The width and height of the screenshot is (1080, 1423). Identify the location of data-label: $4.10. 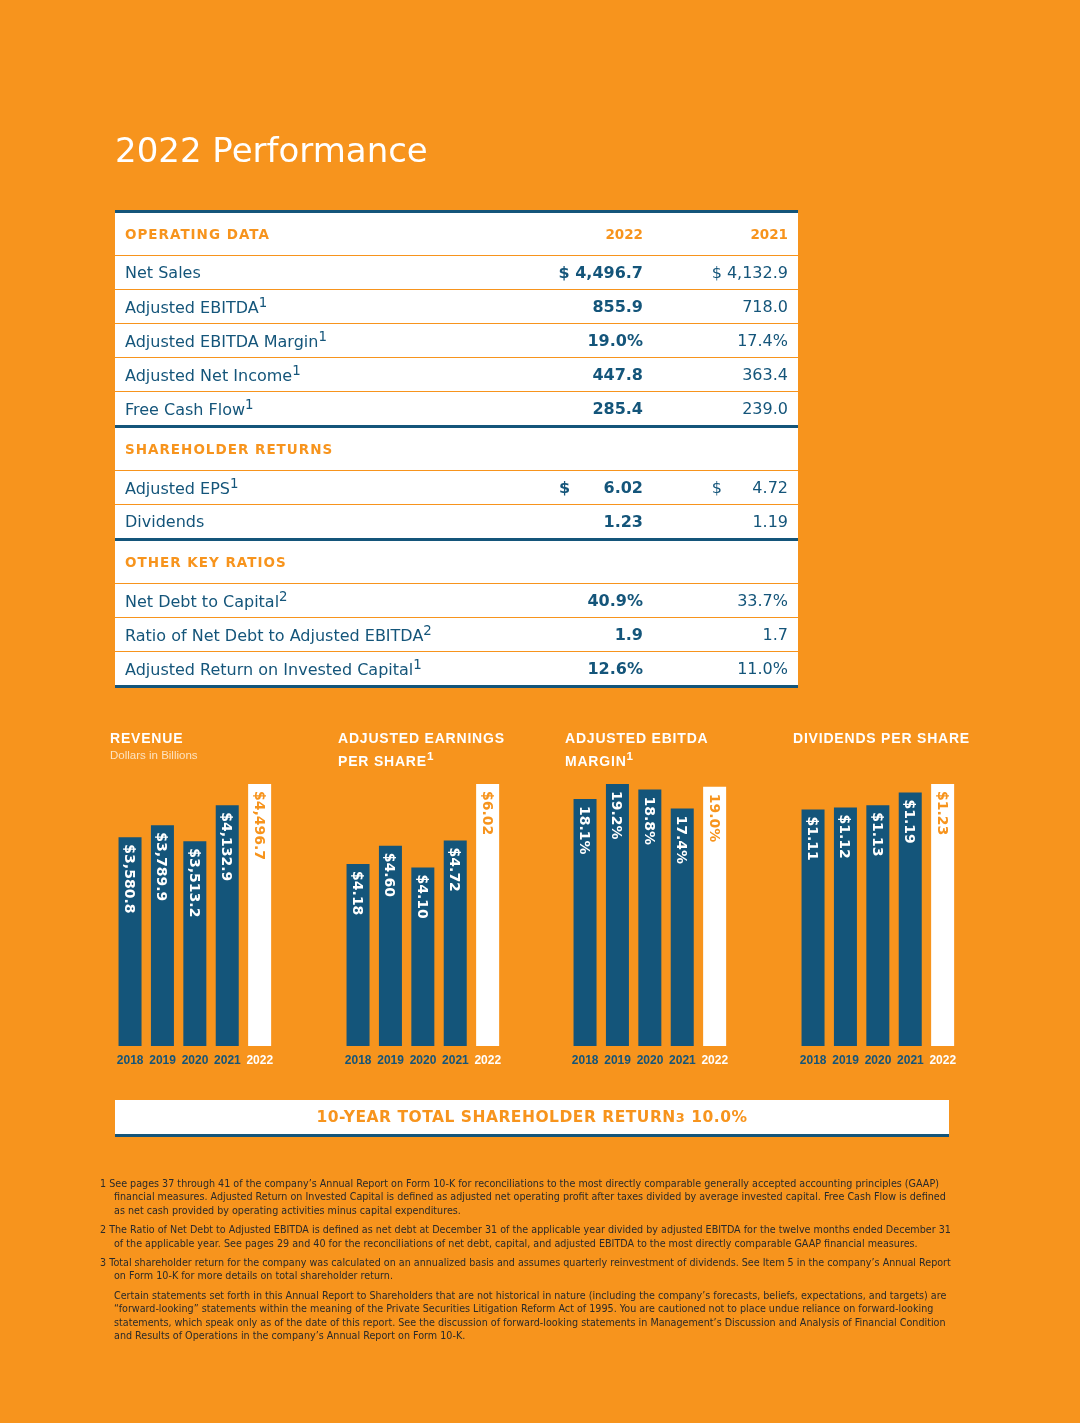
(422, 897).